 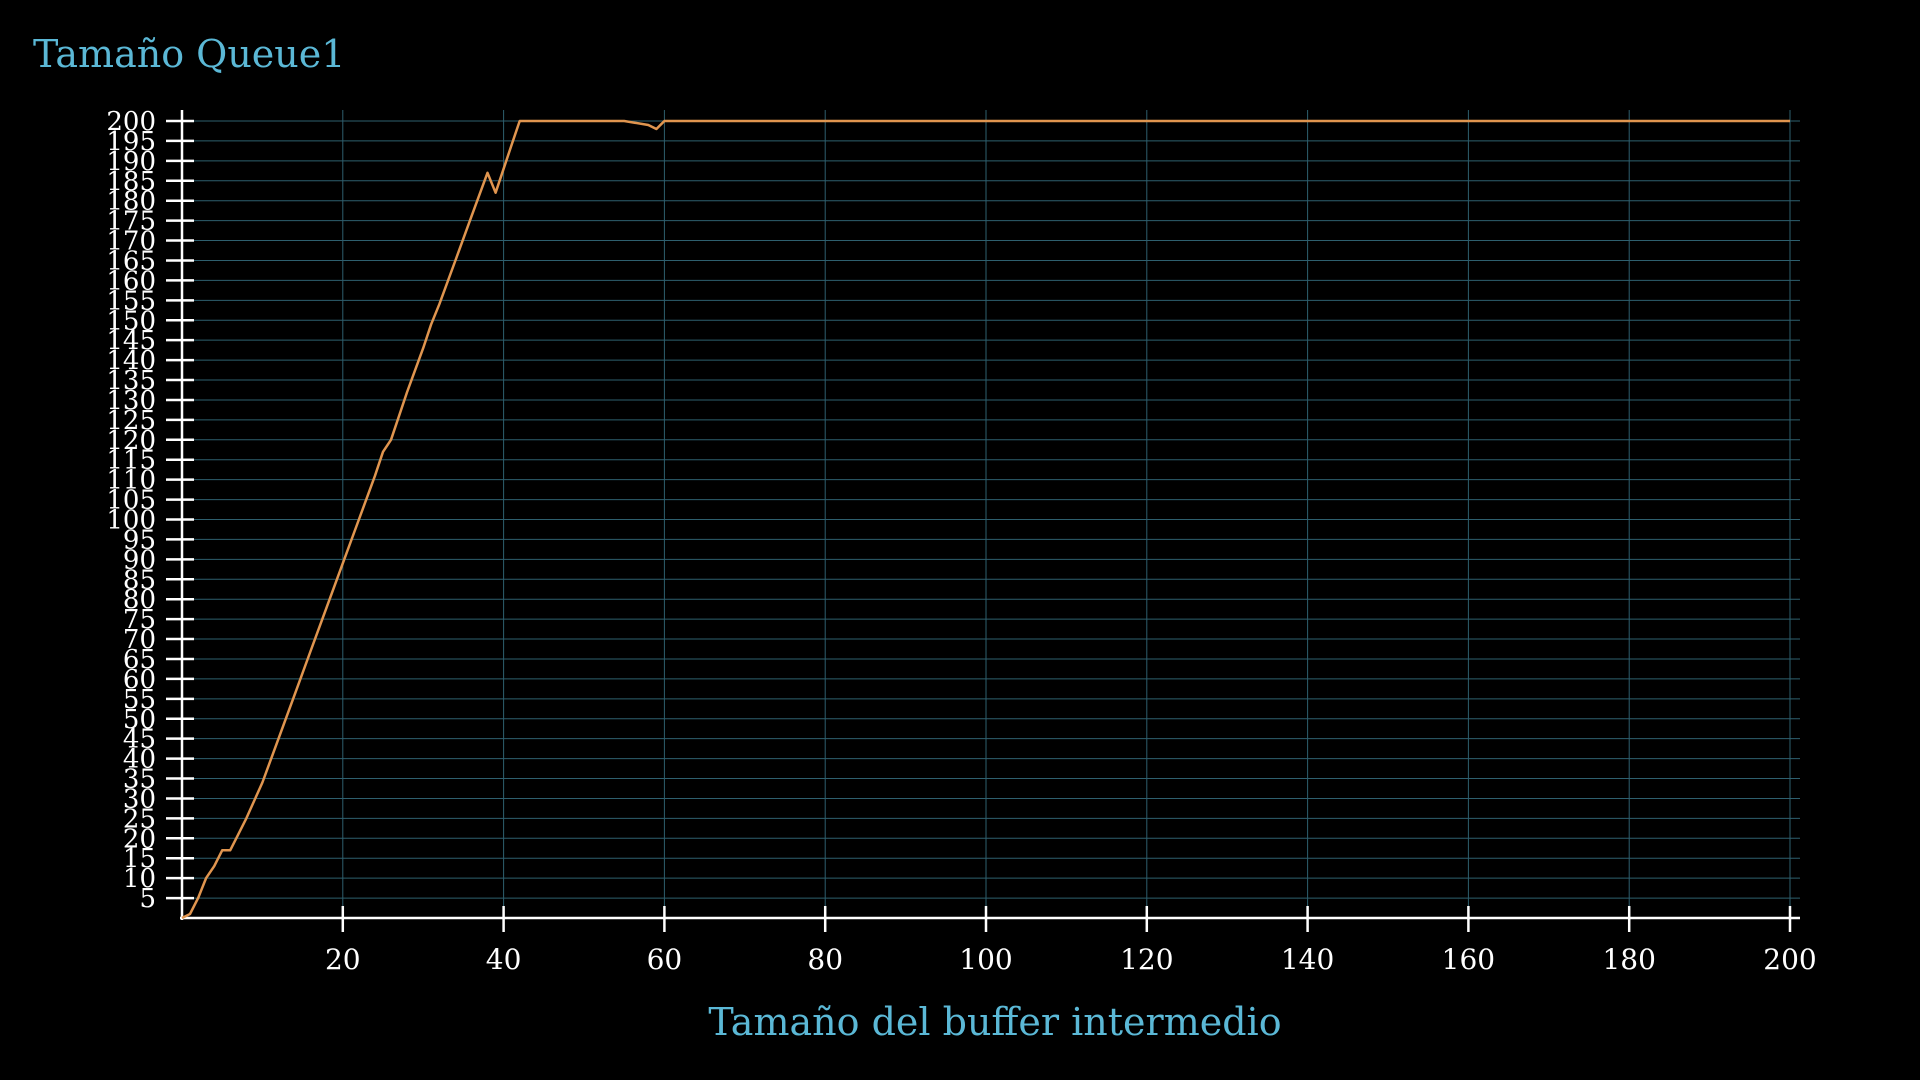 I want to click on y-tick-label: 5, so click(x=147, y=899).